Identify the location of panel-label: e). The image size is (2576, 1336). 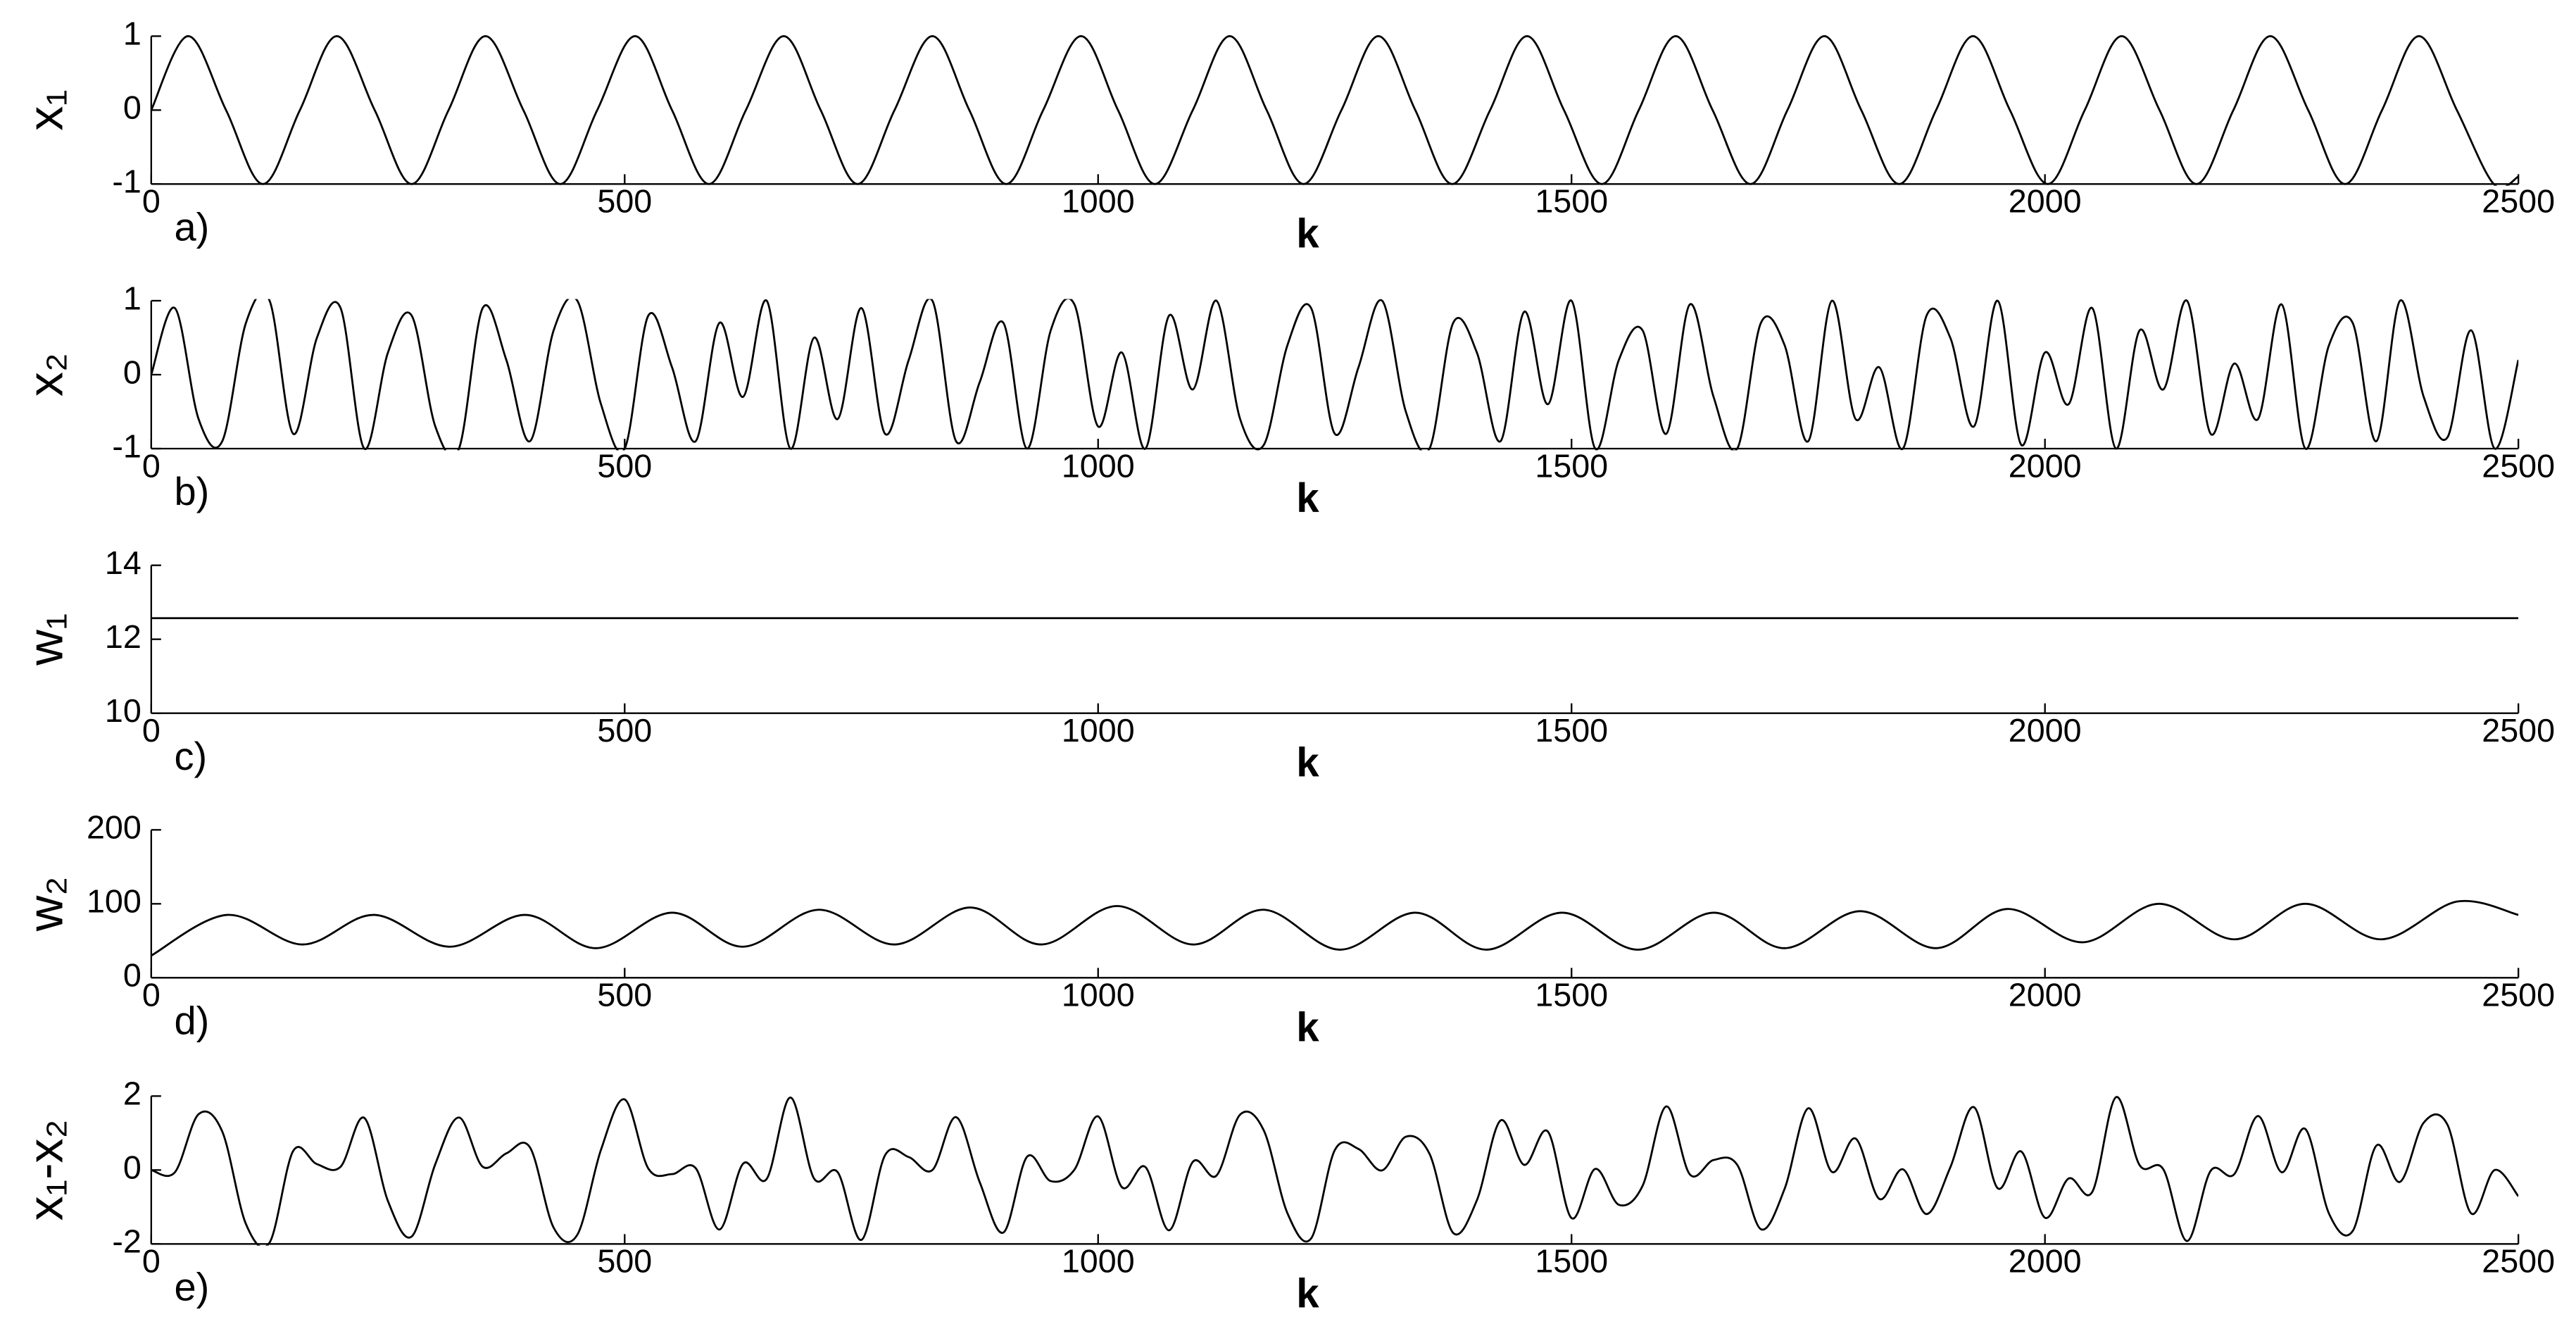
(192, 1286).